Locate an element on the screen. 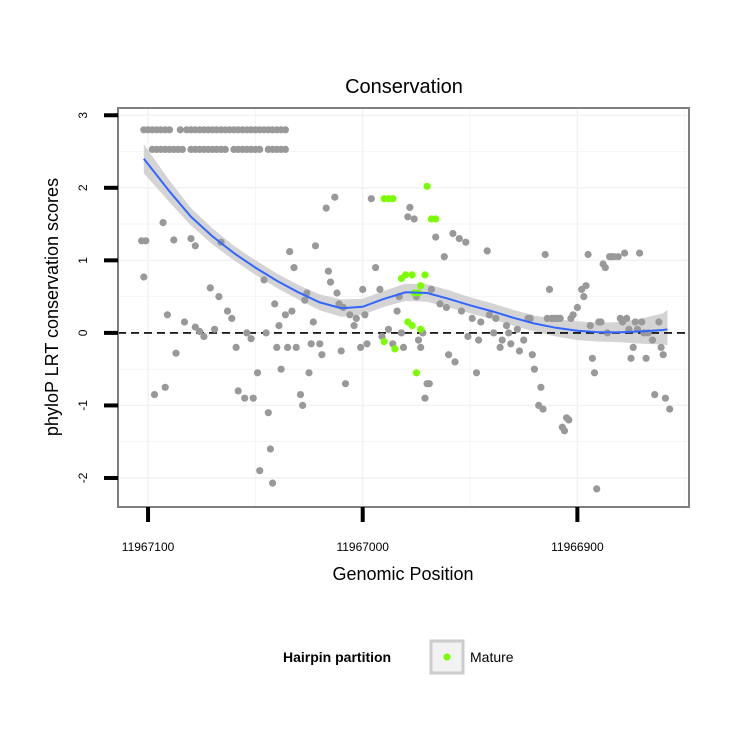 This screenshot has width=750, height=750. legend-key-mature is located at coordinates (447, 657).